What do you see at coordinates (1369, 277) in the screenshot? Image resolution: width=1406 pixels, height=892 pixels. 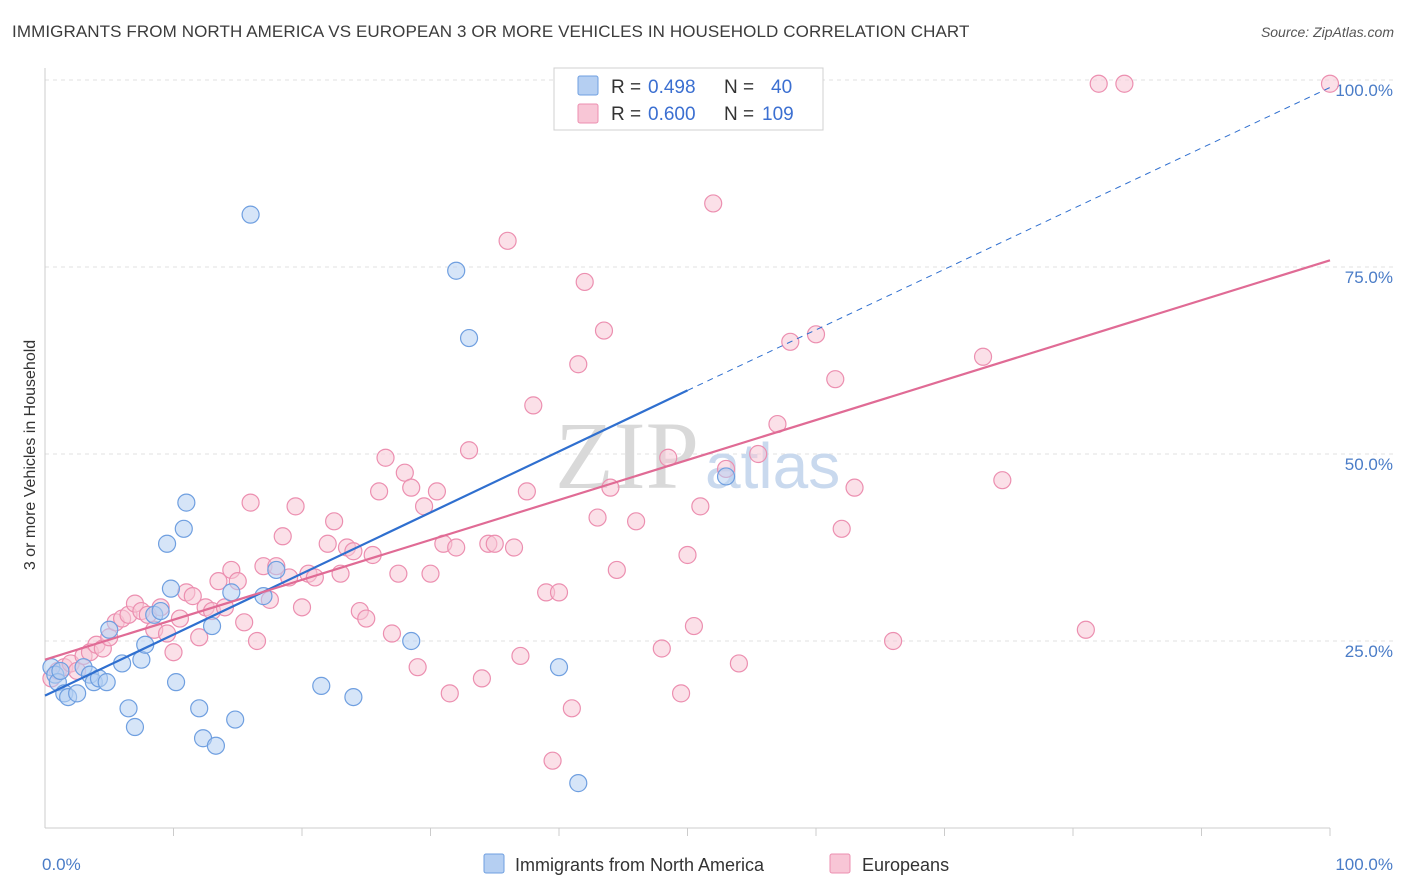 I see `y-tick-label-2: 75.0%` at bounding box center [1369, 277].